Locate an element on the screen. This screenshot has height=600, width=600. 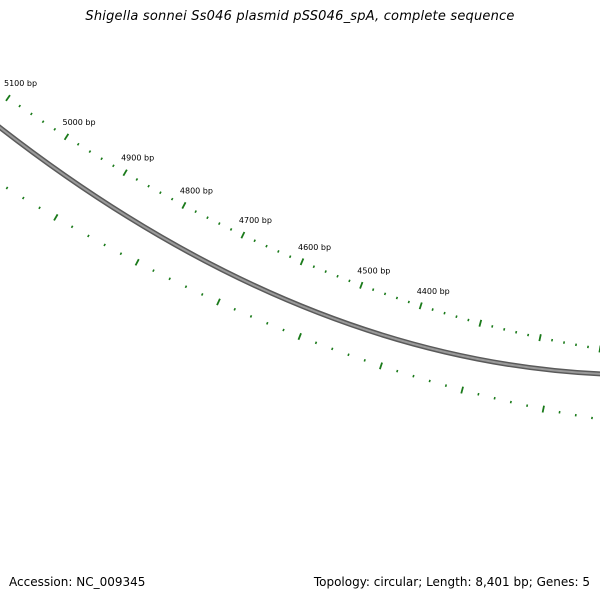
ruler-label: 5100 bp is located at coordinates (20, 83).